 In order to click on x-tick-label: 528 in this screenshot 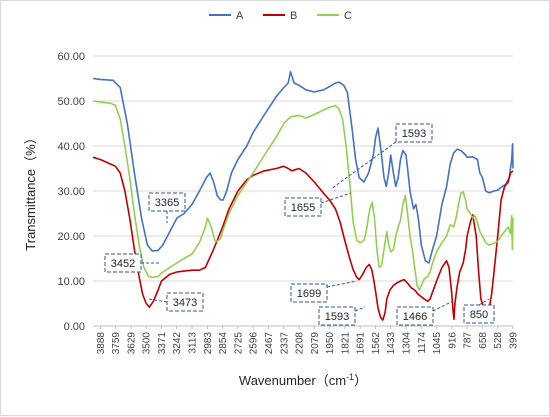, I will do `click(498, 340)`.